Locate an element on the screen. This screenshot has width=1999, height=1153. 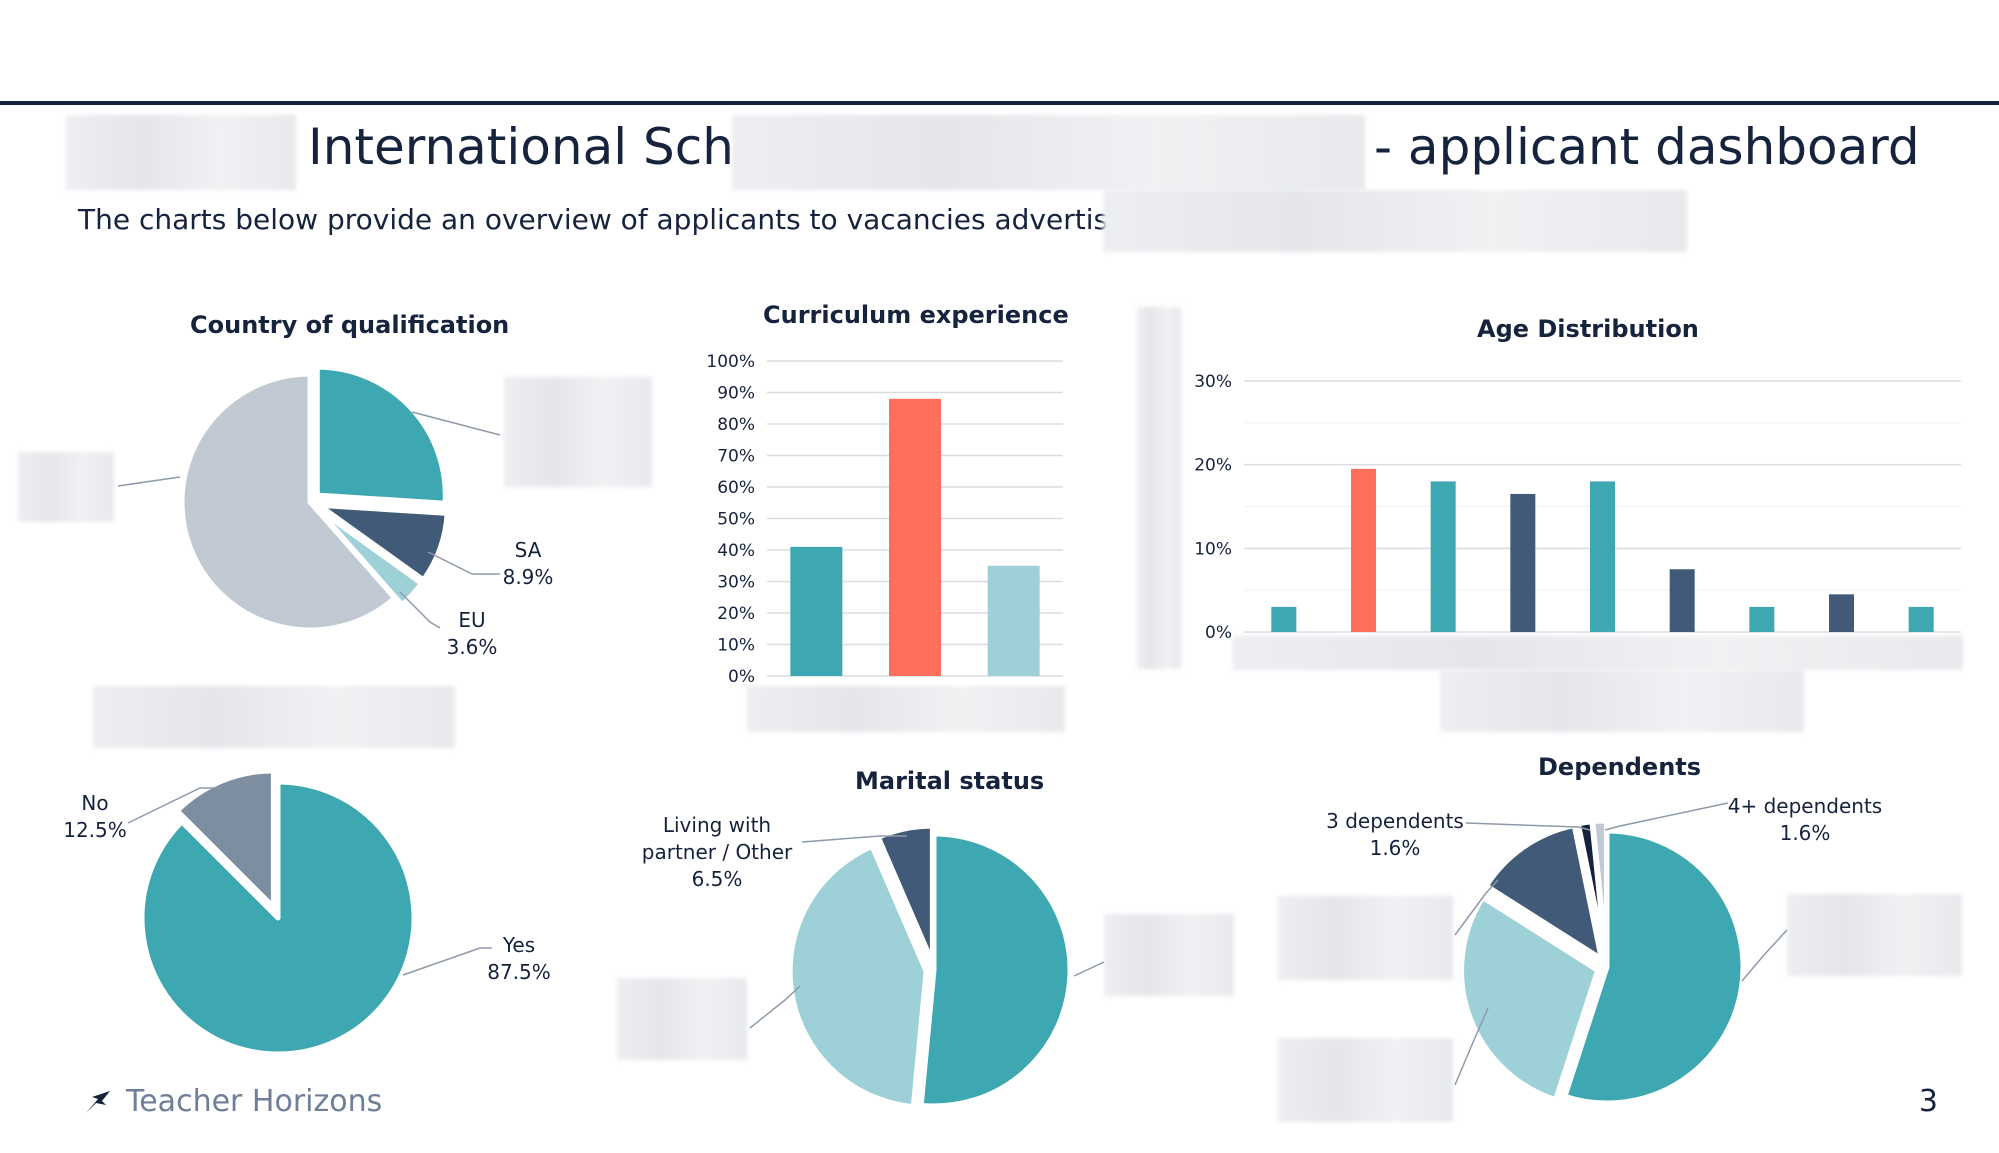
curriculum-tick-label: 50% is located at coordinates (736, 520).